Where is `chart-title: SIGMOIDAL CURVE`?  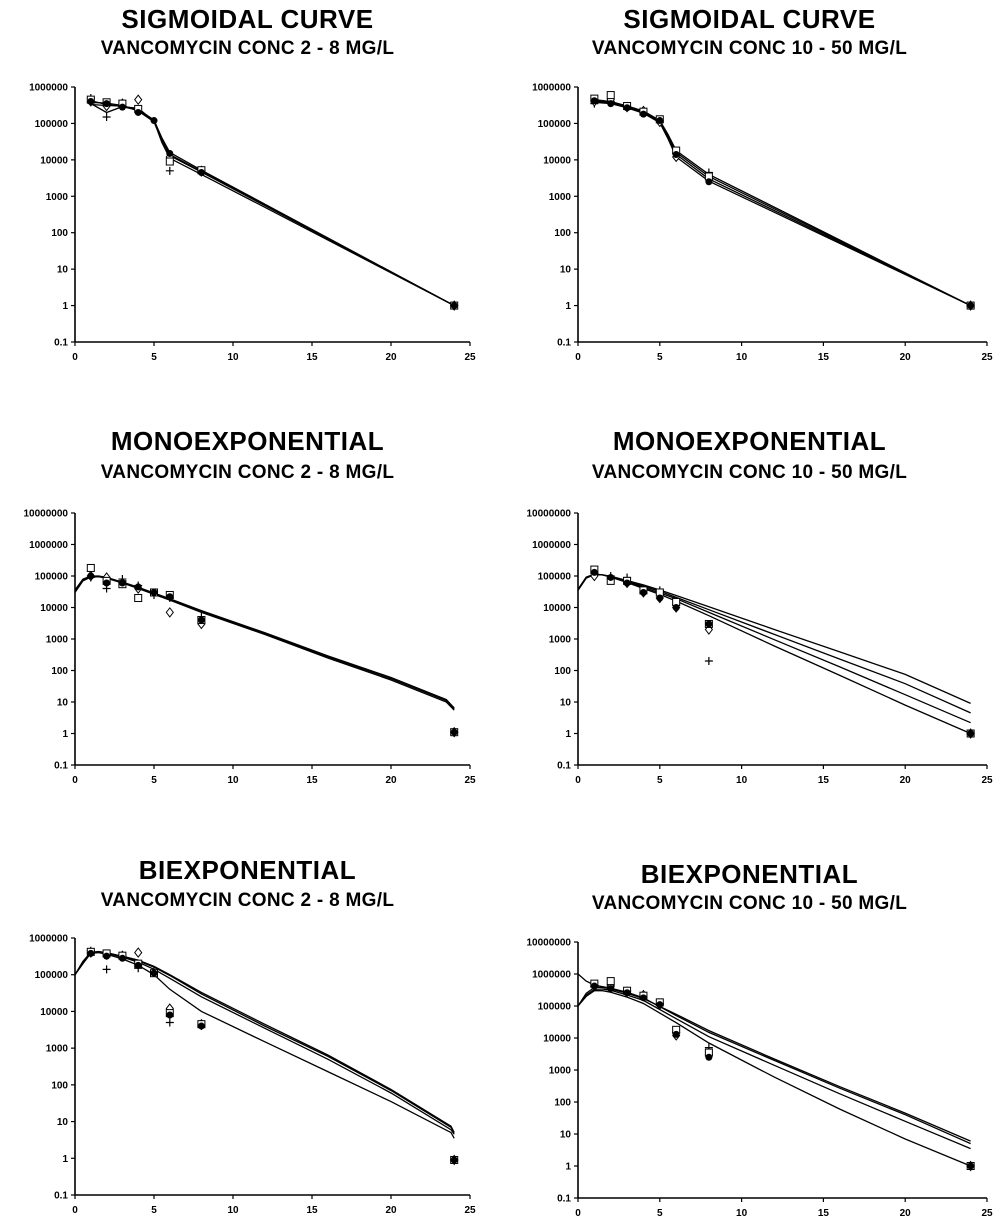
chart-title: SIGMOIDAL CURVE is located at coordinates (749, 19).